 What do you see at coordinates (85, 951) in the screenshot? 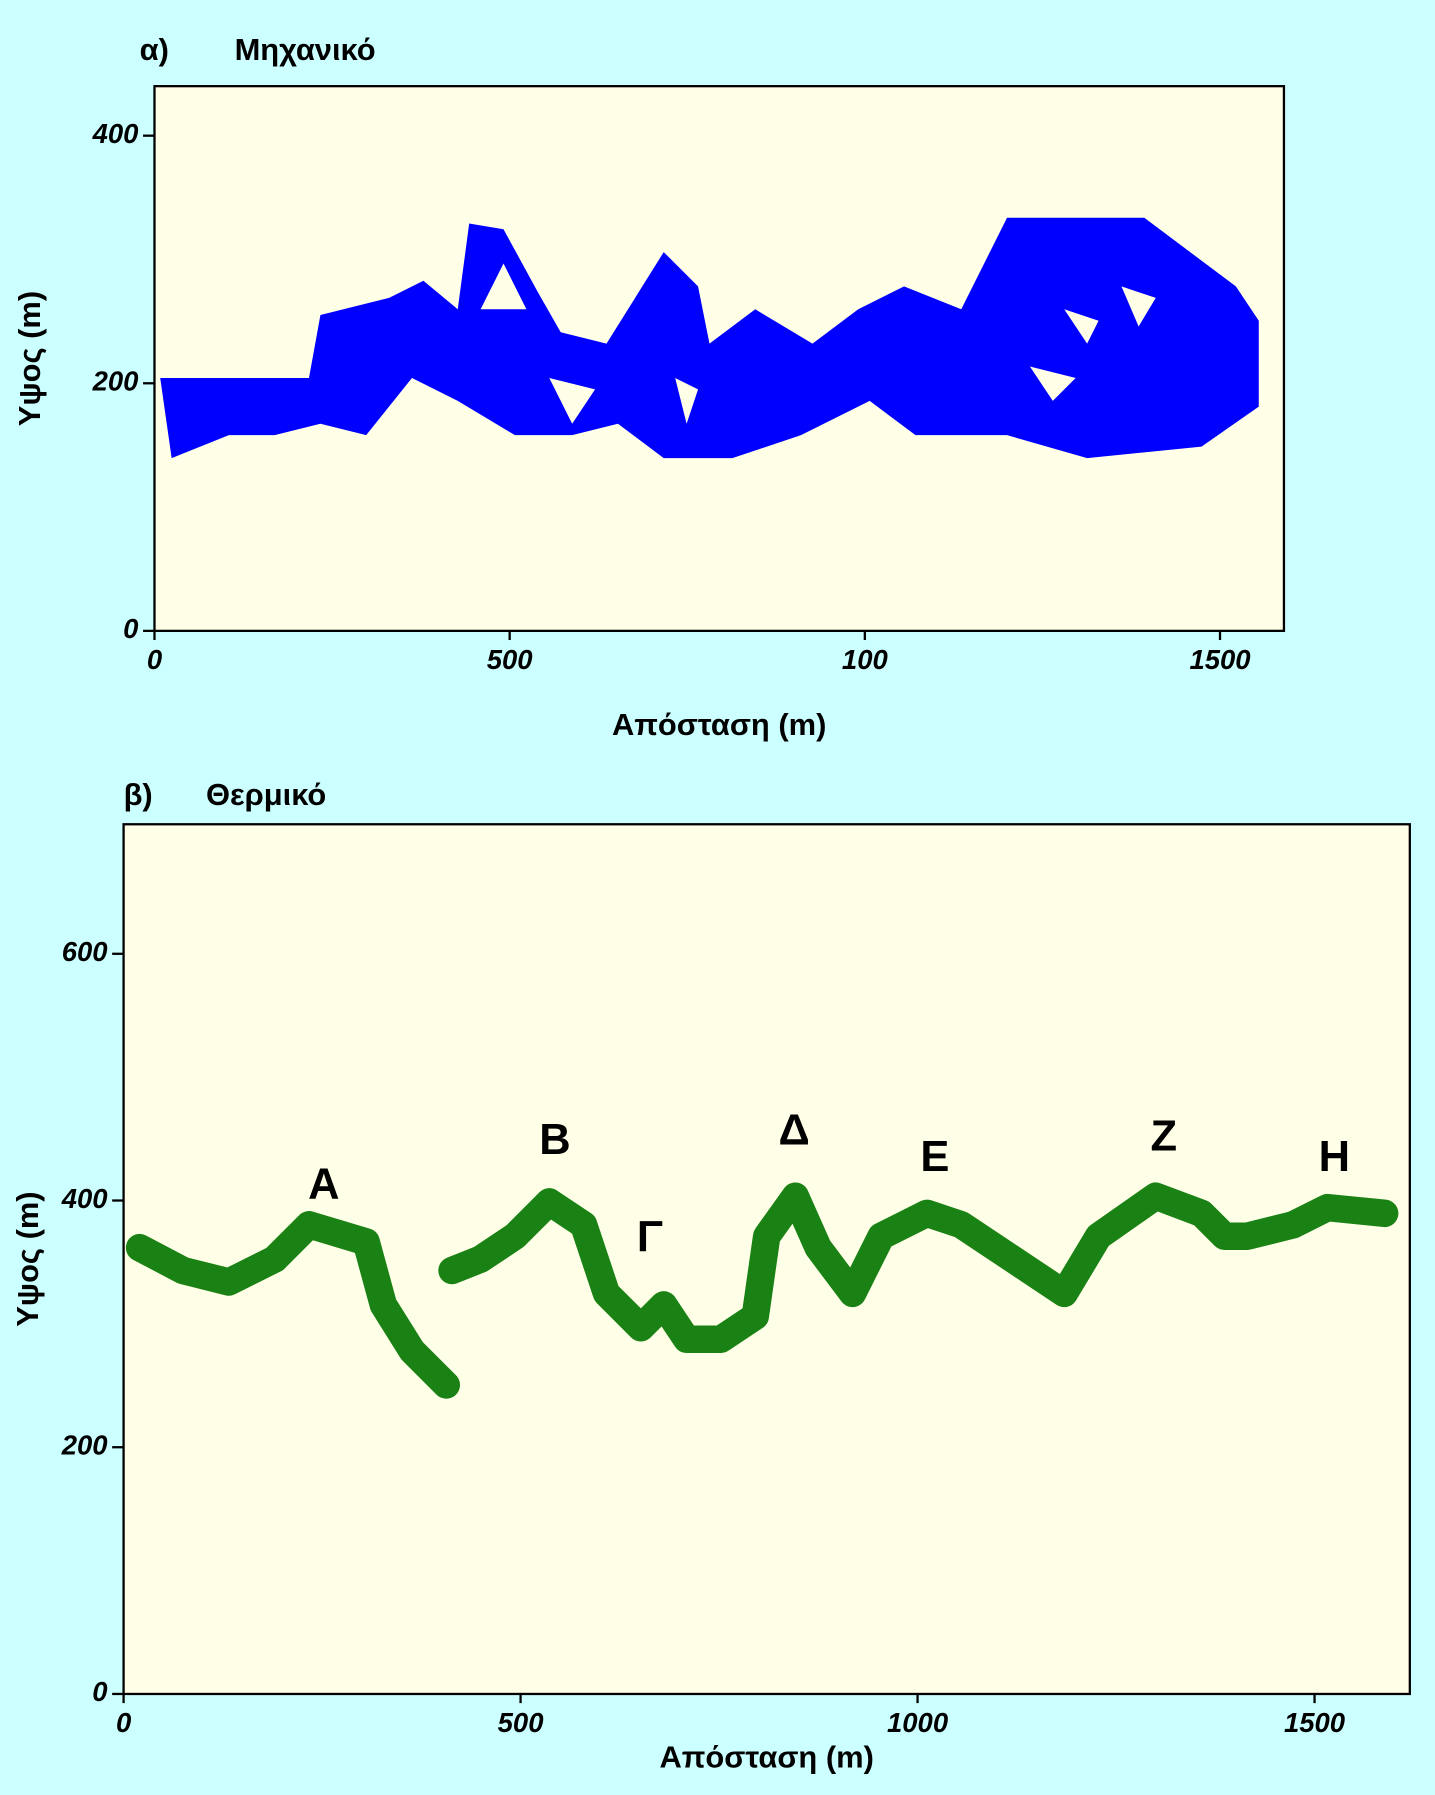
I see `y-tick-label: 600` at bounding box center [85, 951].